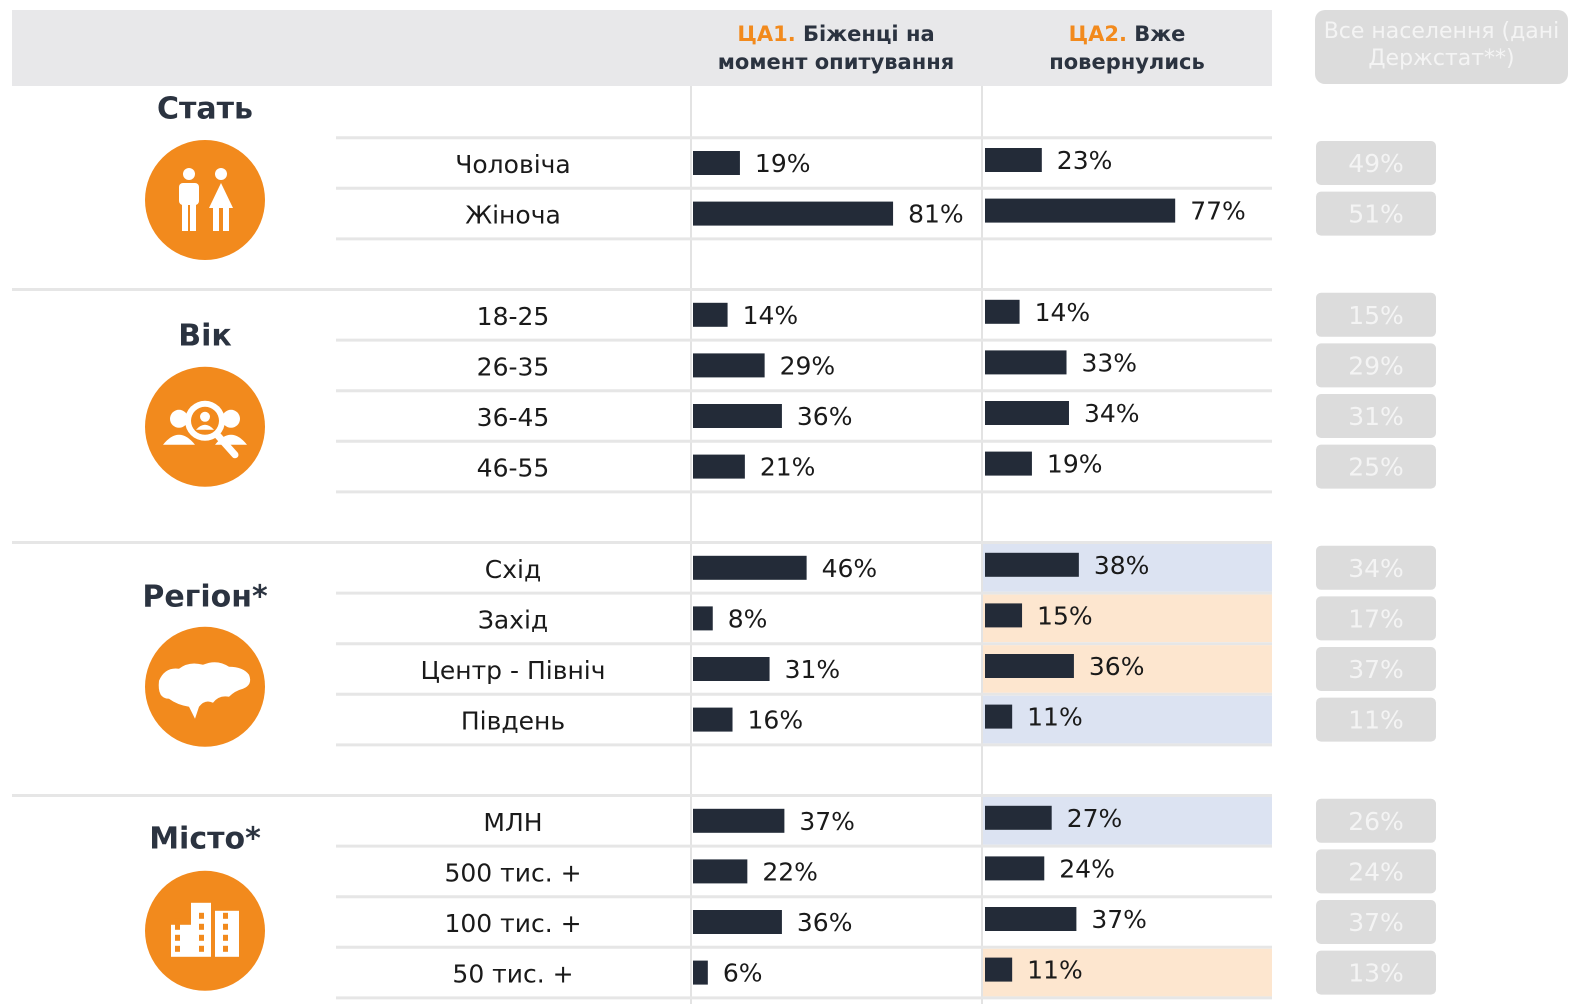 This screenshot has width=1588, height=1004. Describe the element at coordinates (1127, 48) in the screenshot. I see `column-header: ЦА2. Вже повернулись` at that location.